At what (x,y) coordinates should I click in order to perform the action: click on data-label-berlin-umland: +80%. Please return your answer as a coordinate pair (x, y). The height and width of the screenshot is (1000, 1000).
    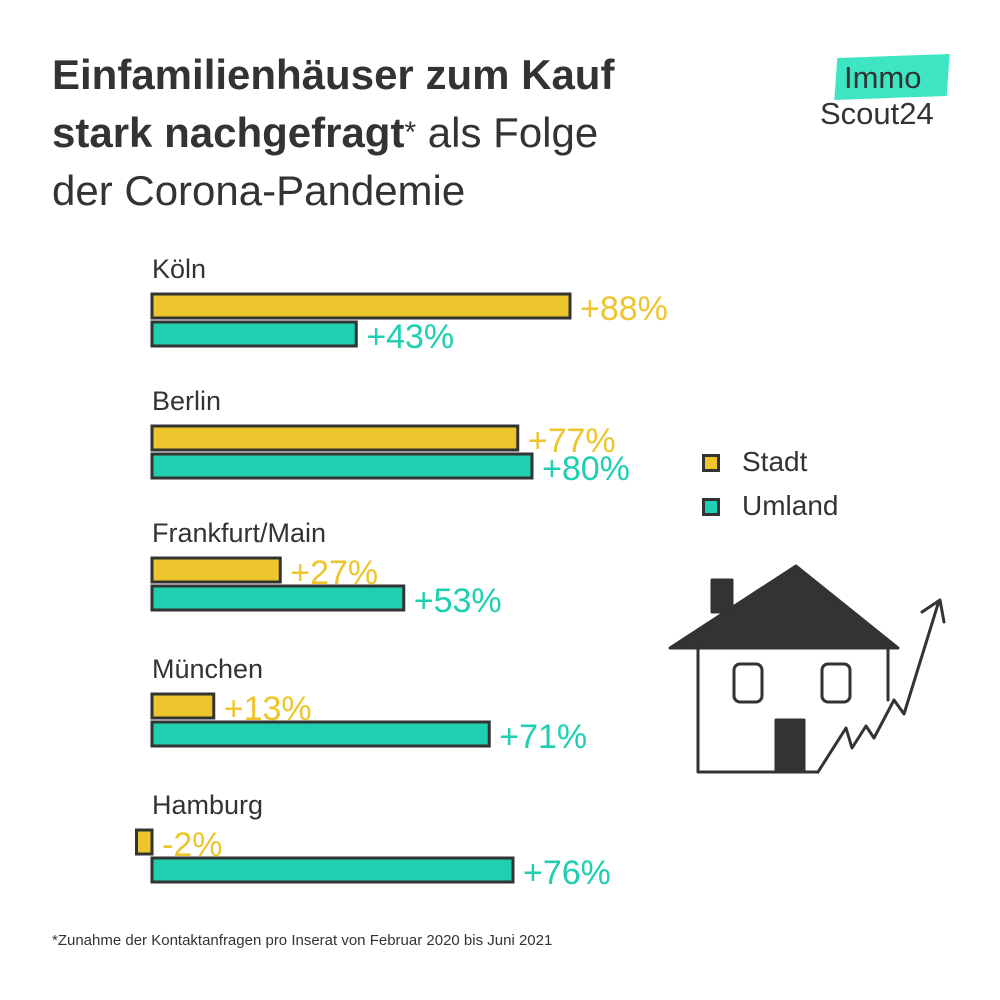
    Looking at the image, I should click on (586, 469).